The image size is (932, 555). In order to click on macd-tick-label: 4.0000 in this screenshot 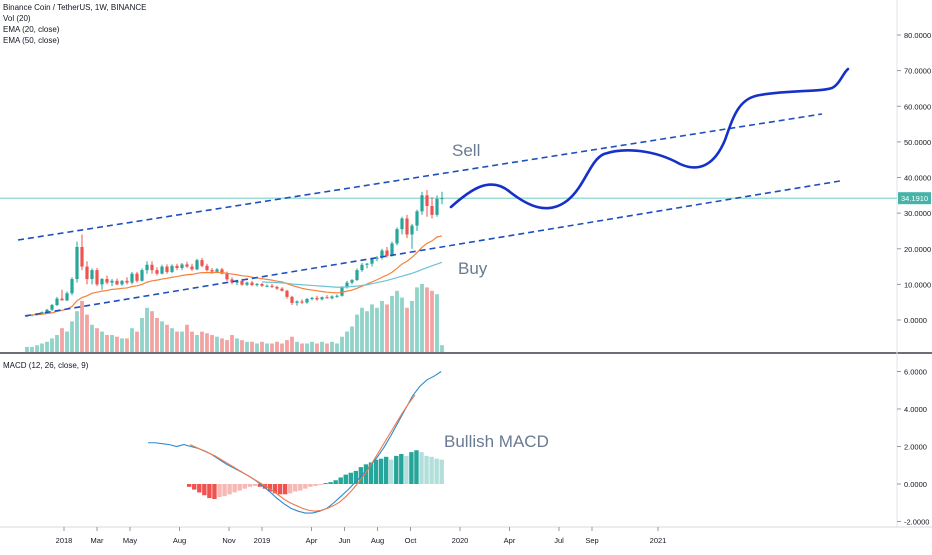, I will do `click(915, 409)`.